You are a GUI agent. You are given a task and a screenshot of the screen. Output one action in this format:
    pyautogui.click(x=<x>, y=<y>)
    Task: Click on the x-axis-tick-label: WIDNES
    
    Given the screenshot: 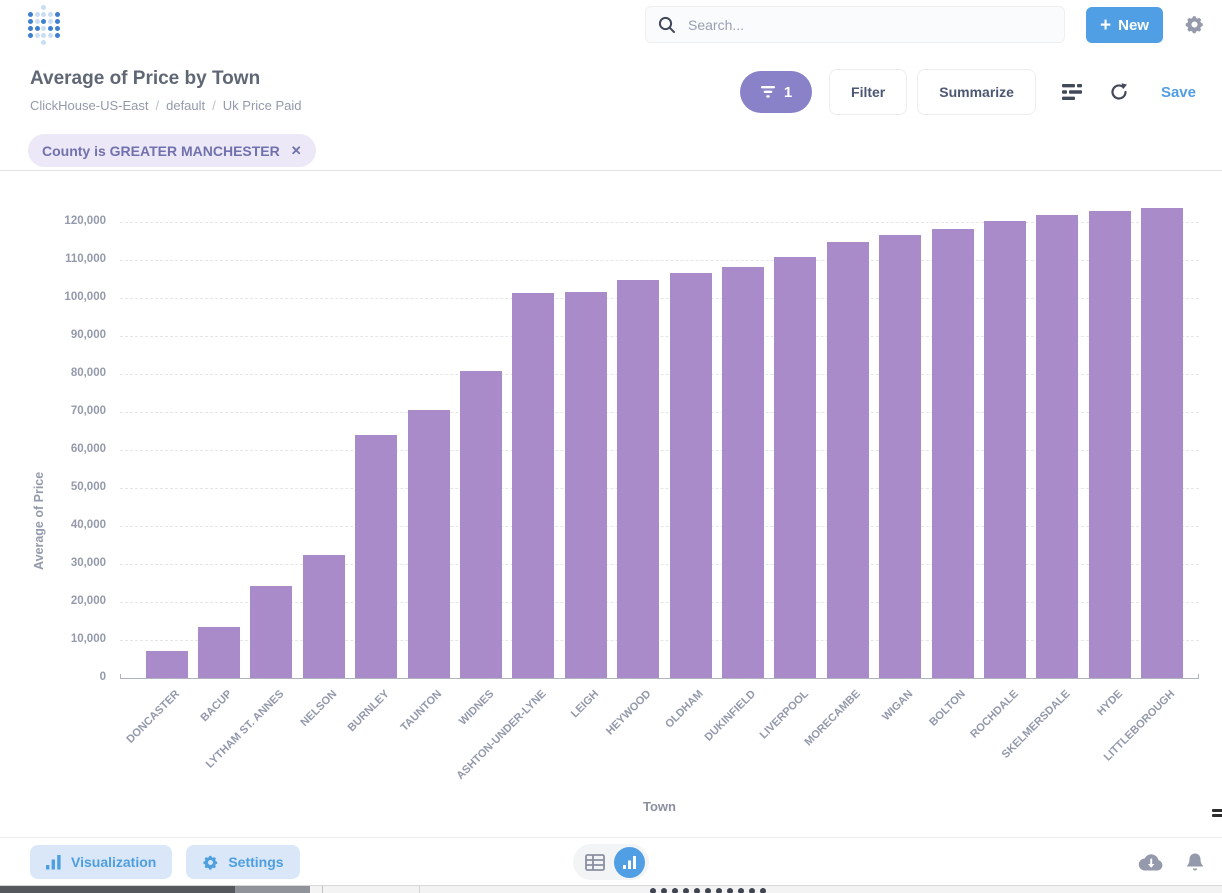 What is the action you would take?
    pyautogui.click(x=476, y=708)
    